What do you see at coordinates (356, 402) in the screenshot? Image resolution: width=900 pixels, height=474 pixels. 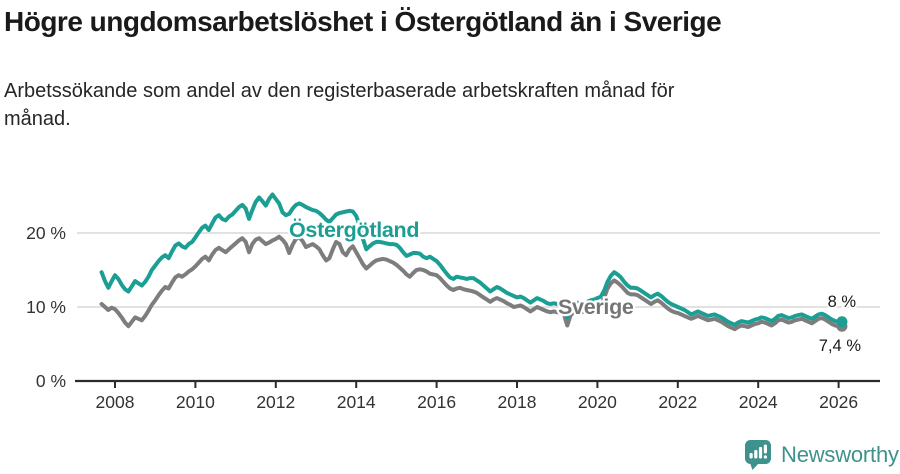 I see `x-tick-label: 2014` at bounding box center [356, 402].